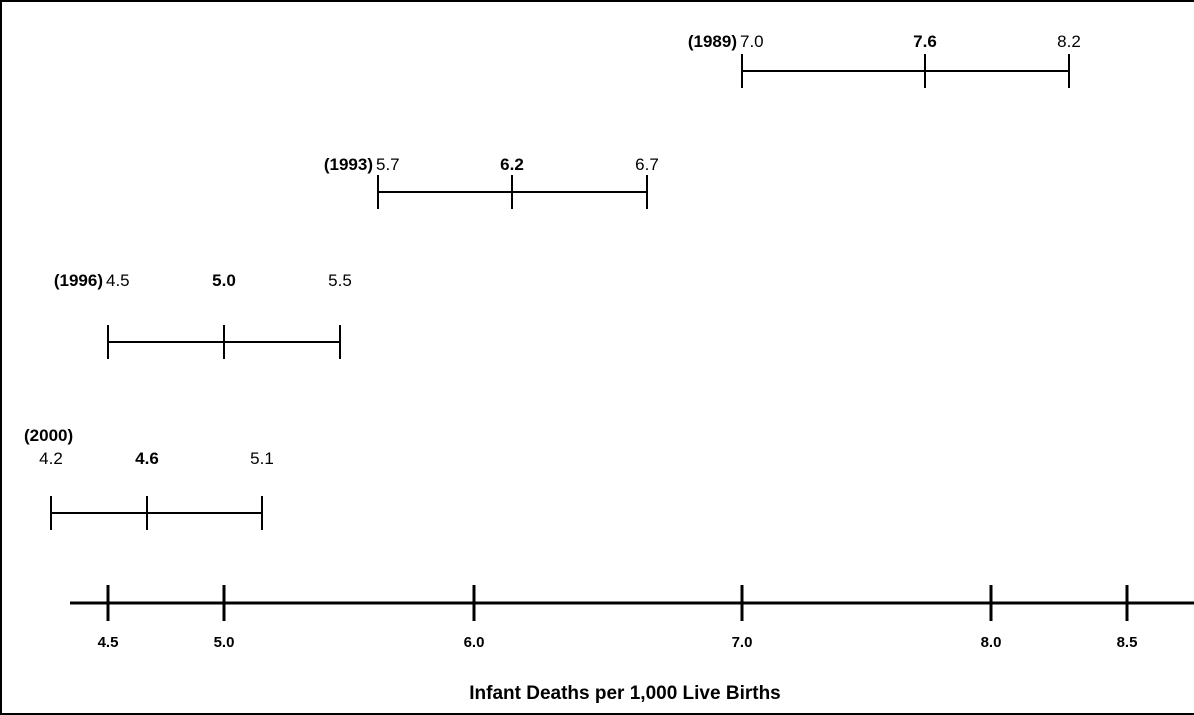 The height and width of the screenshot is (715, 1194). I want to click on interval-low-label: 4.2, so click(51, 458).